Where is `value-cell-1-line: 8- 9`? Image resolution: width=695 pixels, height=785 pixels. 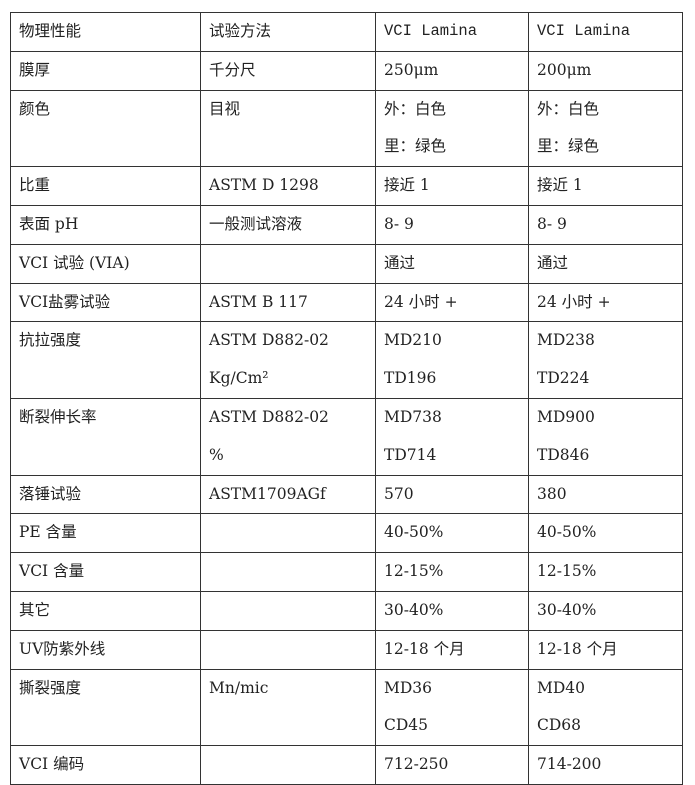 value-cell-1-line: 8- 9 is located at coordinates (399, 223).